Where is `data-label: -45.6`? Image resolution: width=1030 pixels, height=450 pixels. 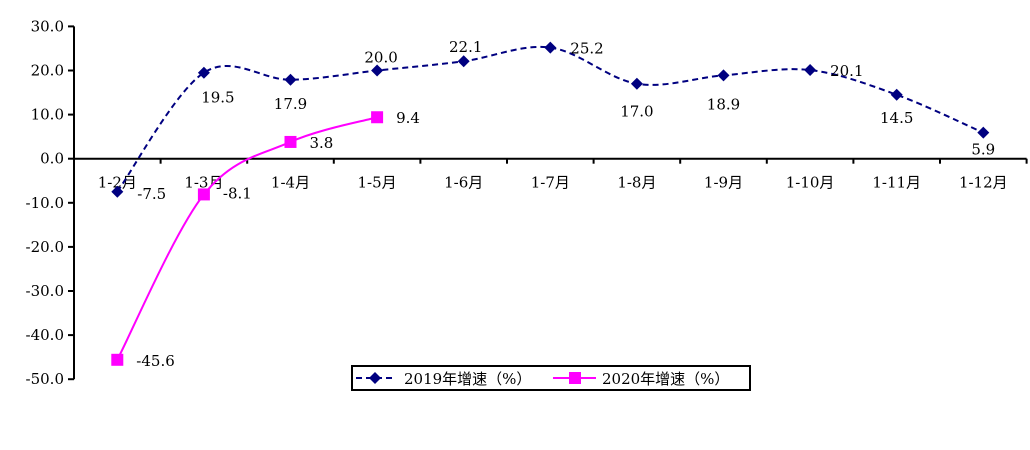 data-label: -45.6 is located at coordinates (155, 361).